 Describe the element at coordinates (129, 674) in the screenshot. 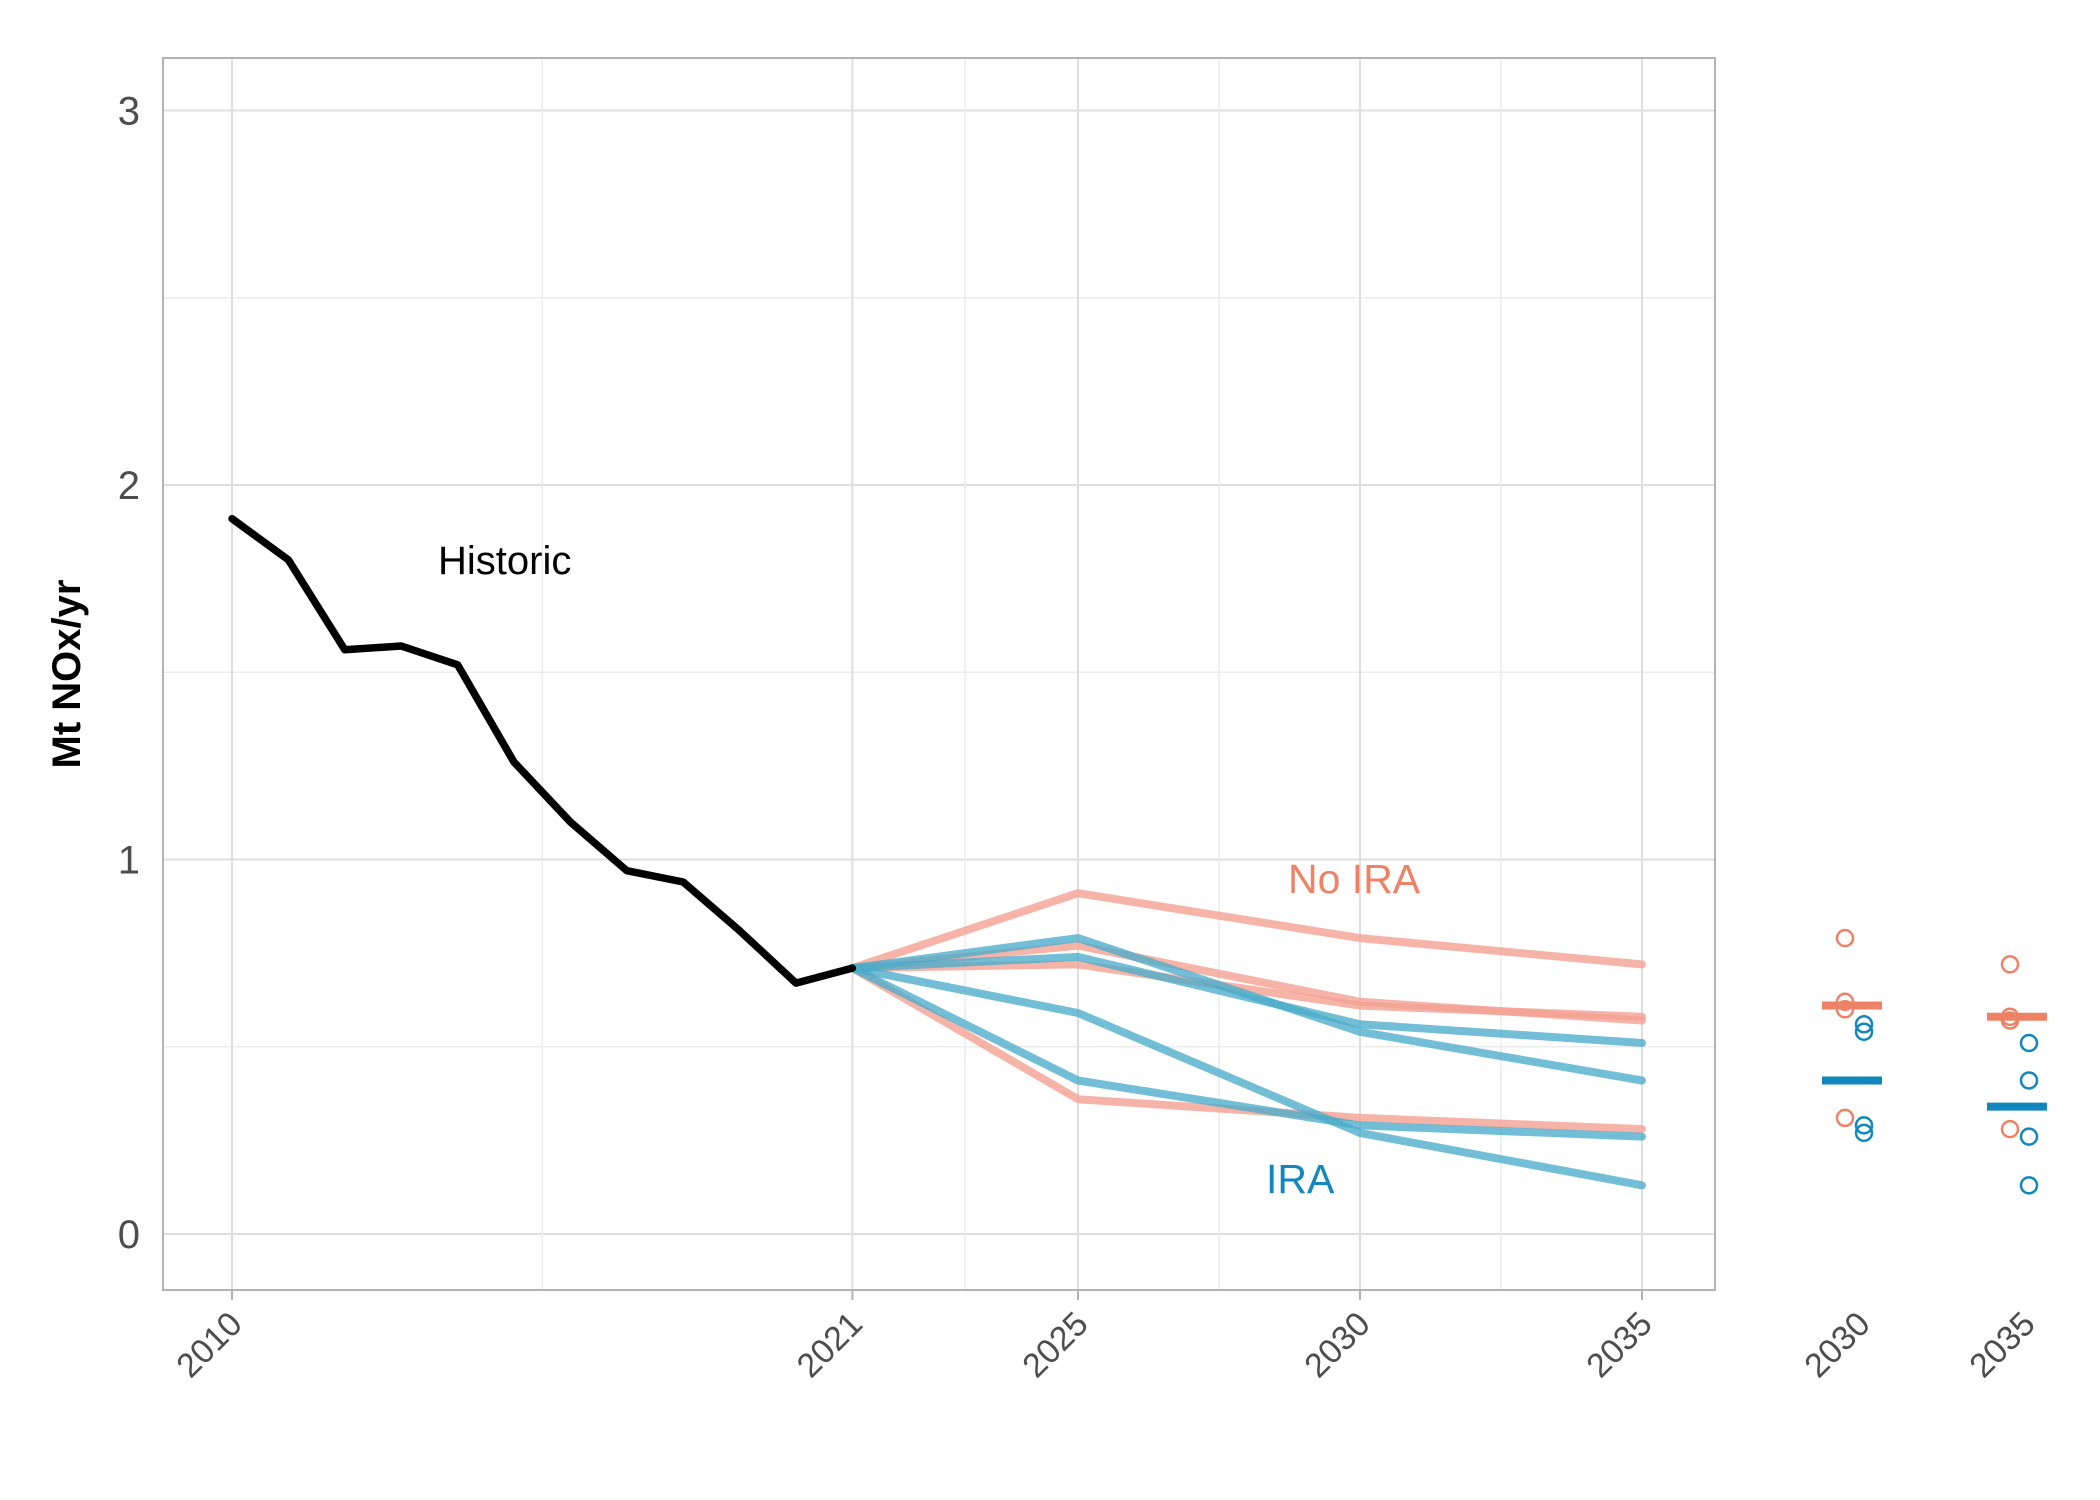

I see `y-axis: 0 1 2 3` at that location.